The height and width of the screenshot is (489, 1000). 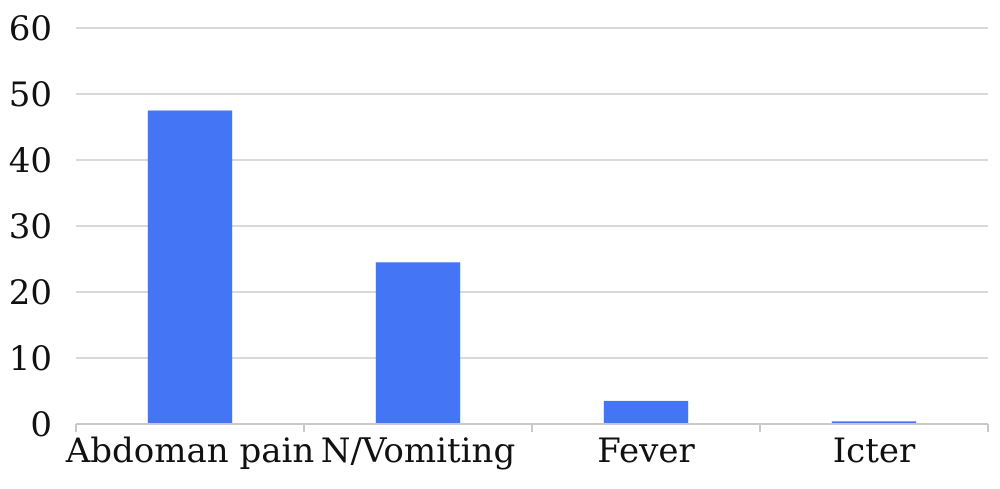 I want to click on bar-n-vomiting, so click(x=418, y=343).